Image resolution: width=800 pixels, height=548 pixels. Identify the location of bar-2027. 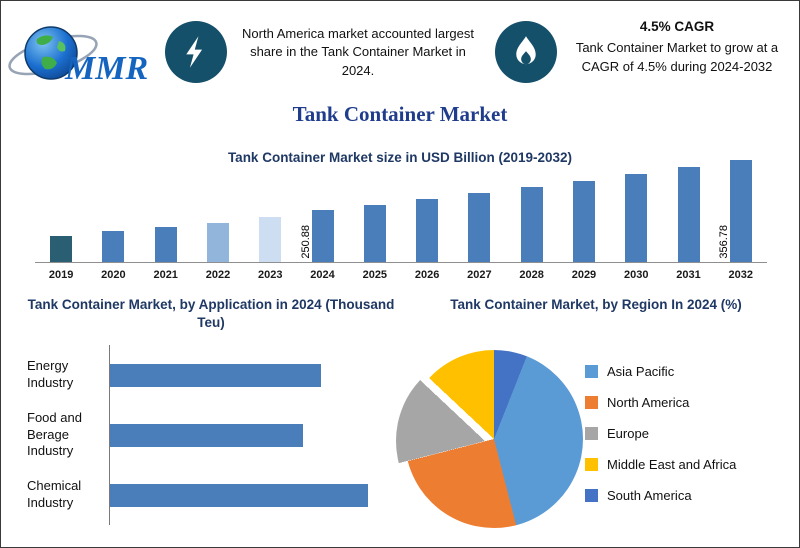
(479, 227).